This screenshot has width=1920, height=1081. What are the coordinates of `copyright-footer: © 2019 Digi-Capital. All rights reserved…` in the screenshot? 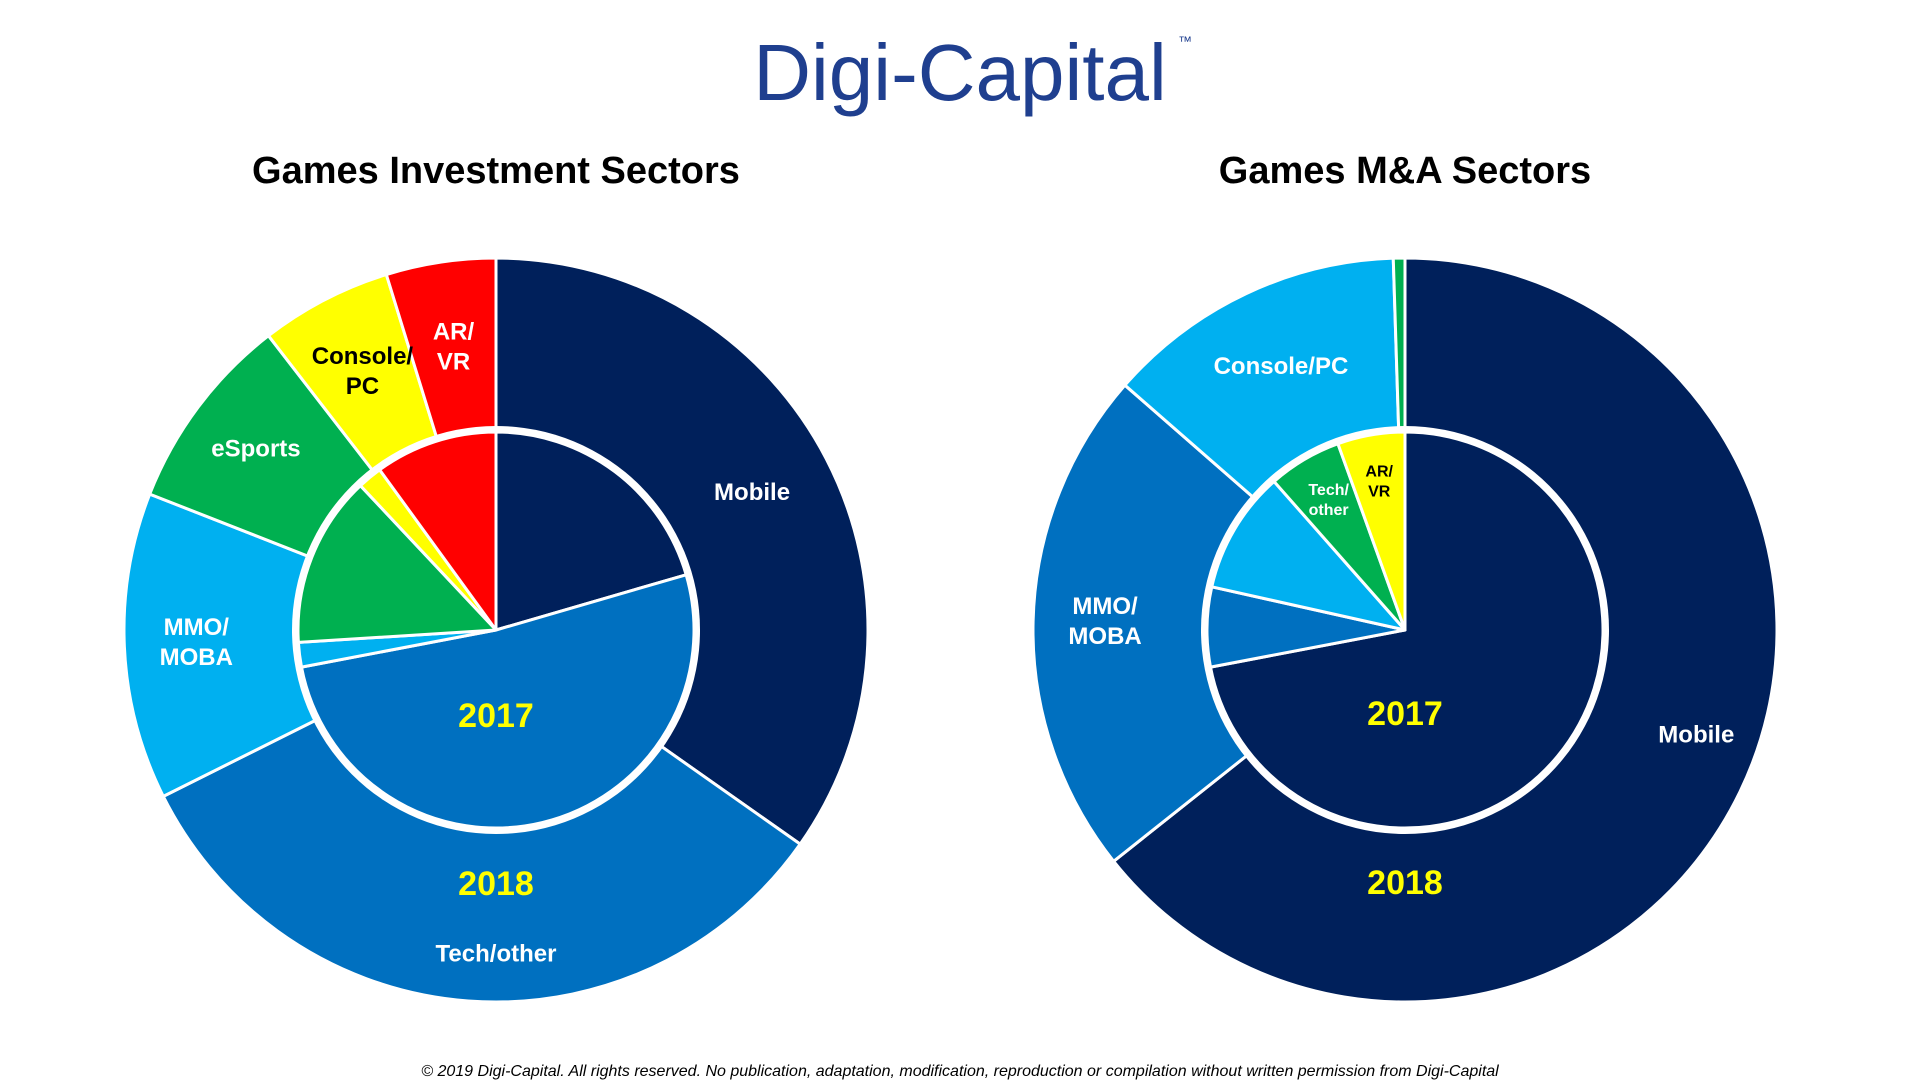 It's located at (960, 1071).